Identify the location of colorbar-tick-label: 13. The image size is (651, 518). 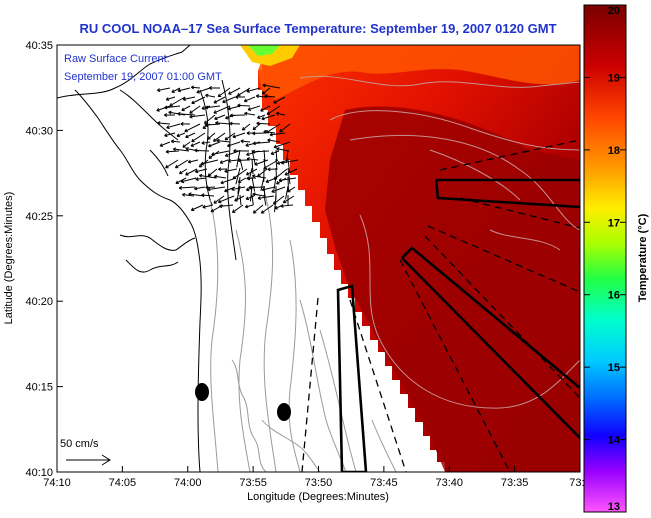
(614, 507).